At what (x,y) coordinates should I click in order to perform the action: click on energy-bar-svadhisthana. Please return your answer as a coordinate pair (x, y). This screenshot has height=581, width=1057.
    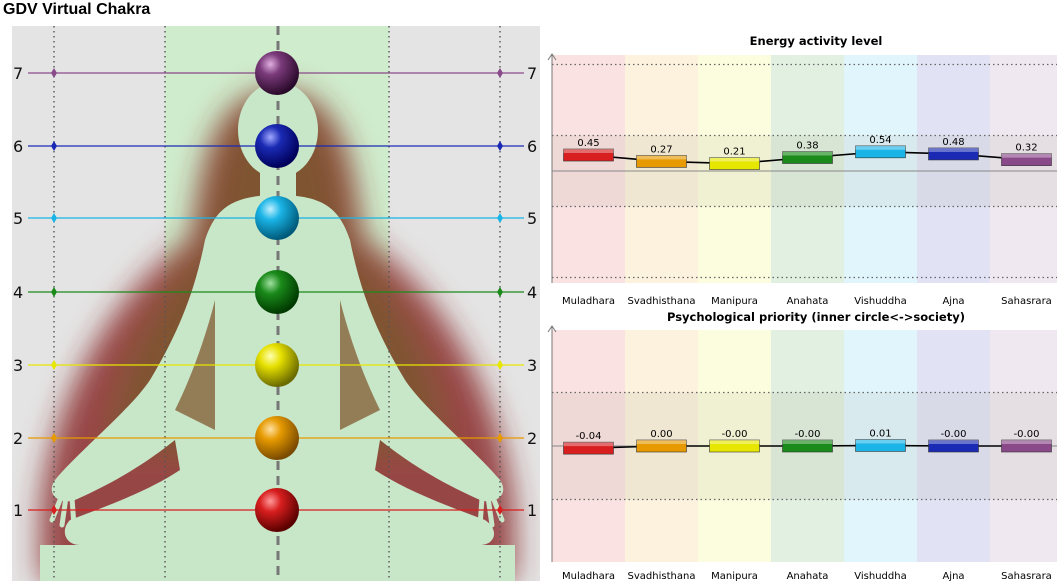
    Looking at the image, I should click on (661, 161).